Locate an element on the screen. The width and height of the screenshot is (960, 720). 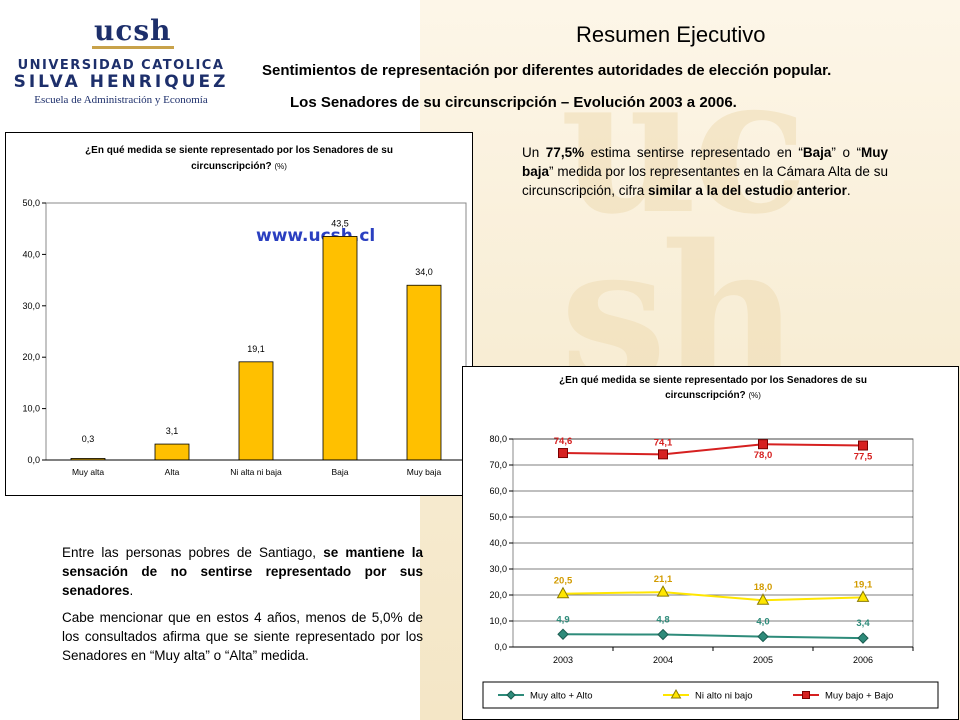
bar-y-tick-label: 30,0 is located at coordinates (31, 306).